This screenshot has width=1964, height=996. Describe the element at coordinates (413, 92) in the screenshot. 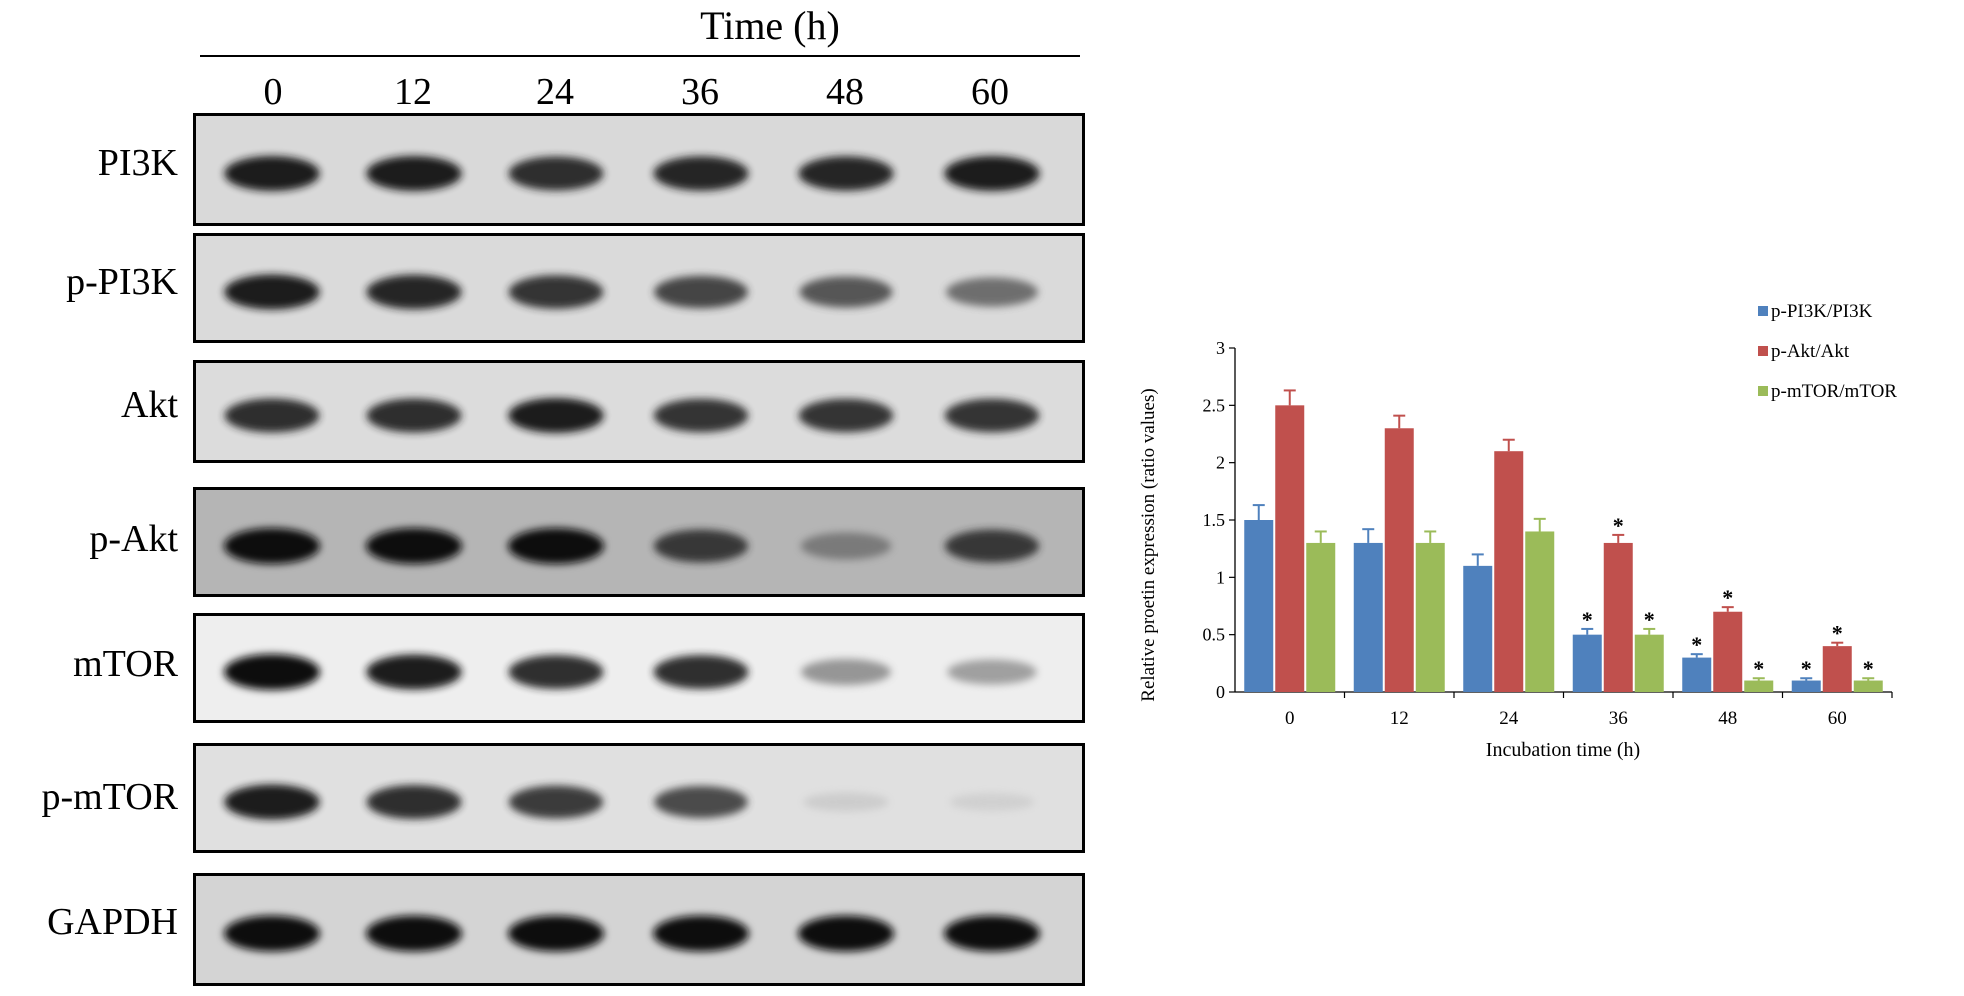

I see `lane-label-12: 12` at that location.